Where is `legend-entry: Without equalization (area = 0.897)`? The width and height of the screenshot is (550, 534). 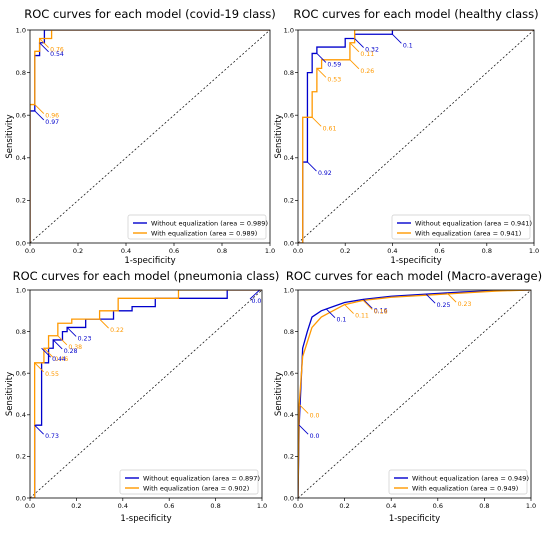
legend-entry: Without equalization (area = 0.897) is located at coordinates (201, 478).